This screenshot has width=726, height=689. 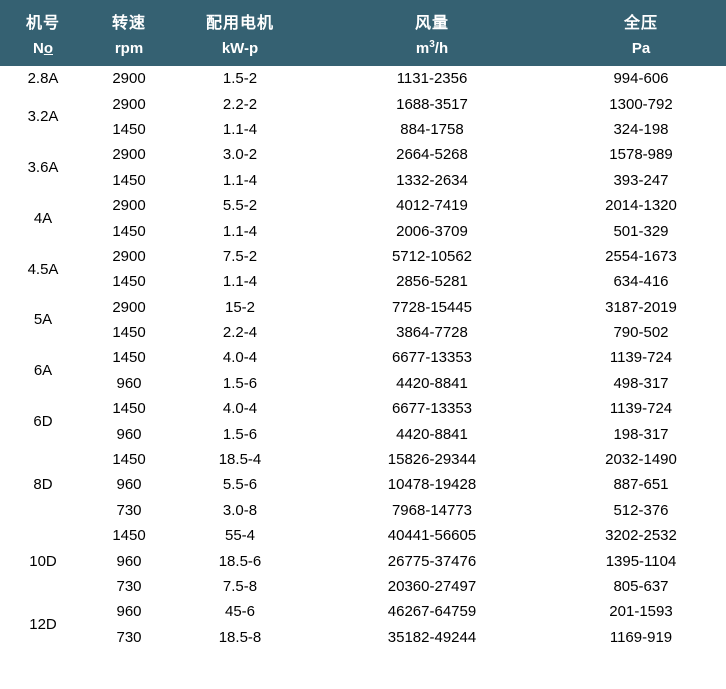 I want to click on table-row: 4.5A 2900 7.5-2 5712-10562 2554-1673, so click(x=363, y=269).